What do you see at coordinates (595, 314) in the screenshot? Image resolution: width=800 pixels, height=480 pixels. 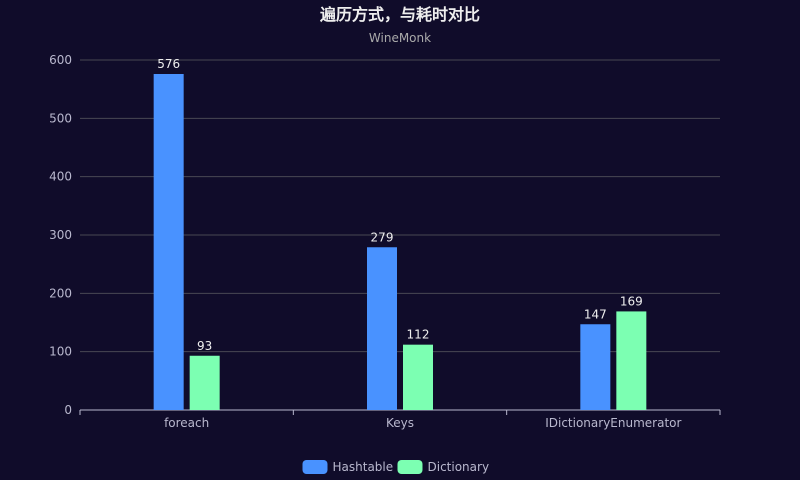 I see `data-label: 147` at bounding box center [595, 314].